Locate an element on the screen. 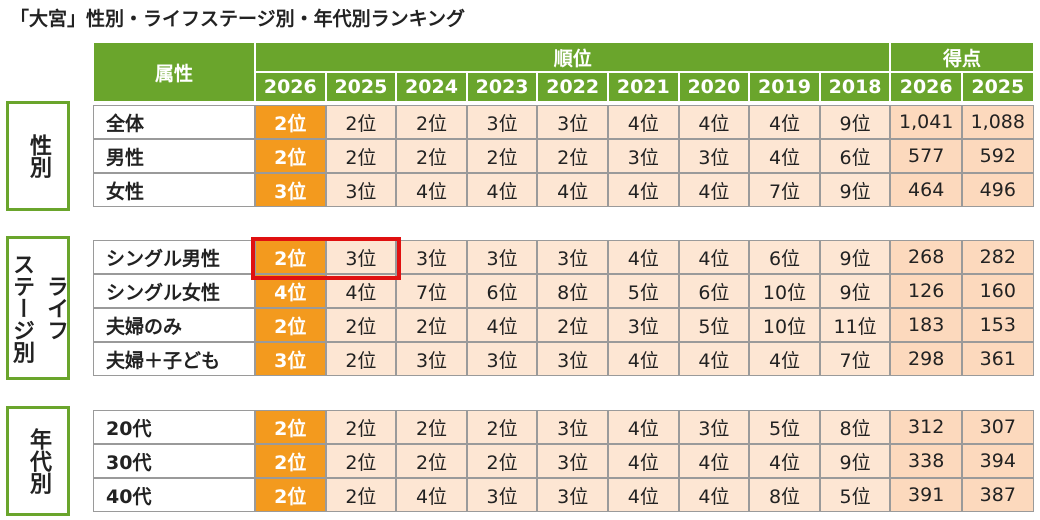 Image resolution: width=1040 pixels, height=520 pixels. header-year: 2020 is located at coordinates (714, 87).